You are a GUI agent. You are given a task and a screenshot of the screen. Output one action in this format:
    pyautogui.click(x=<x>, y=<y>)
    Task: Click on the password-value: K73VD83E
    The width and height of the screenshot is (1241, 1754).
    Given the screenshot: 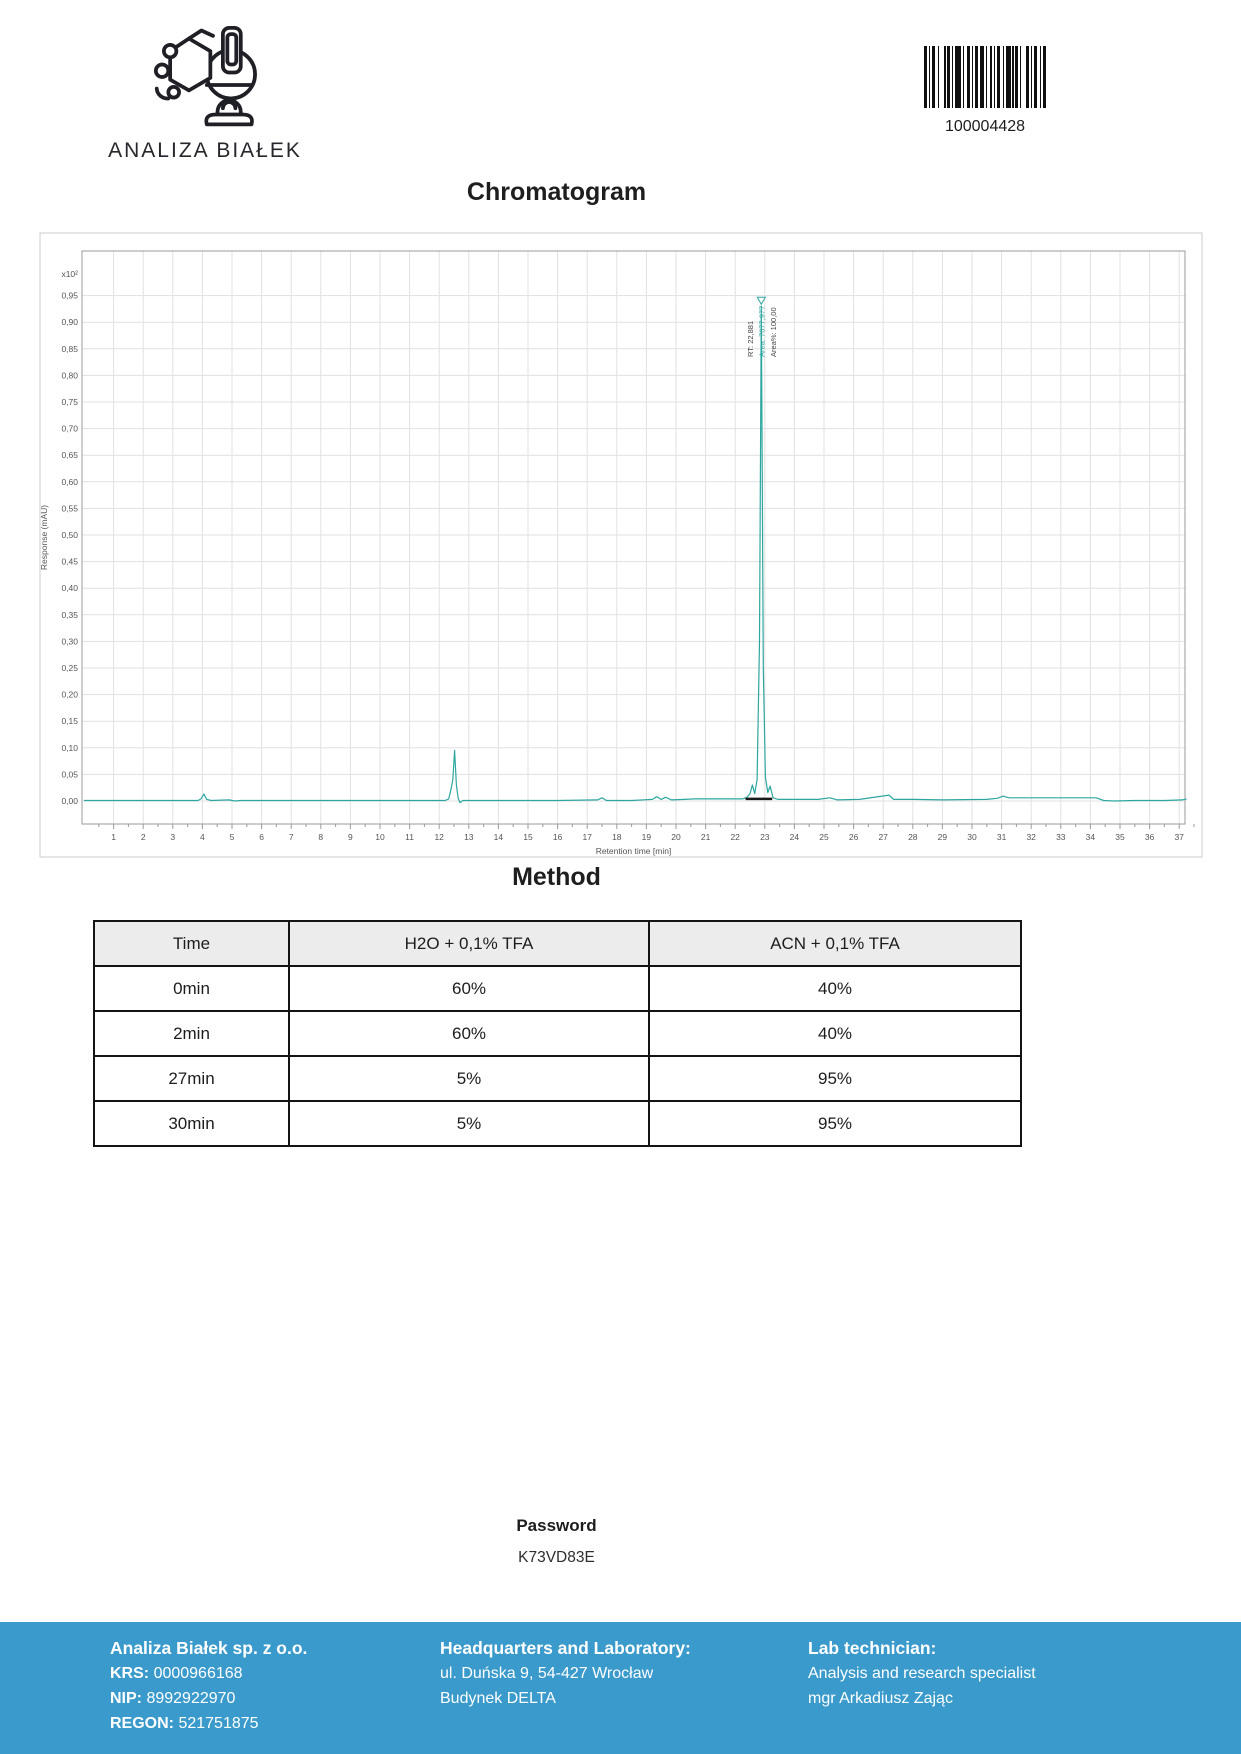 What is the action you would take?
    pyautogui.click(x=556, y=1557)
    